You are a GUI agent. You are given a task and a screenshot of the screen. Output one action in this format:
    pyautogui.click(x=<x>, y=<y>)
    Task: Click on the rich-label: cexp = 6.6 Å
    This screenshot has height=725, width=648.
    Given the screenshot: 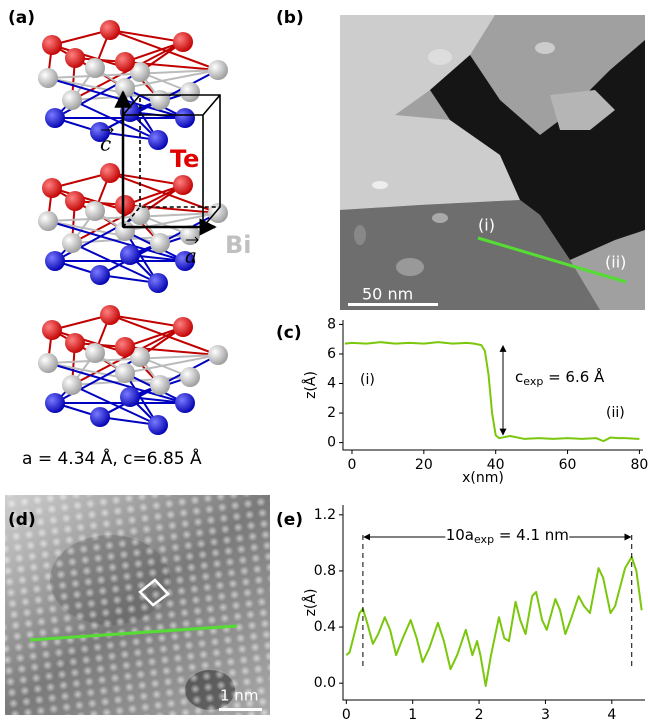 What is the action you would take?
    pyautogui.click(x=560, y=378)
    